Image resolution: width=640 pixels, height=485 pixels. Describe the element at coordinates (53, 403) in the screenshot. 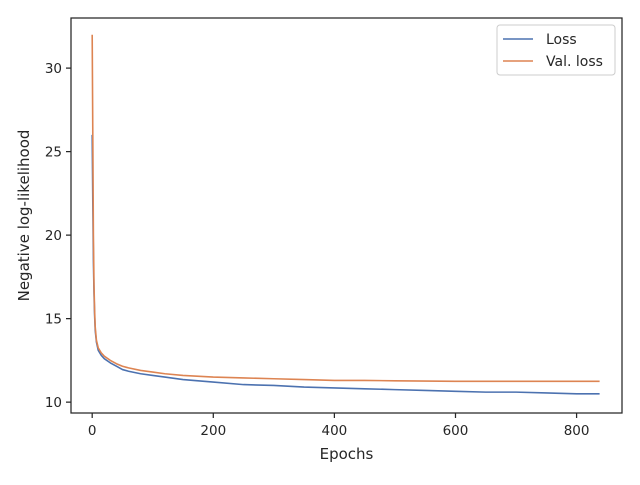

I see `y-tick-label: 10` at that location.